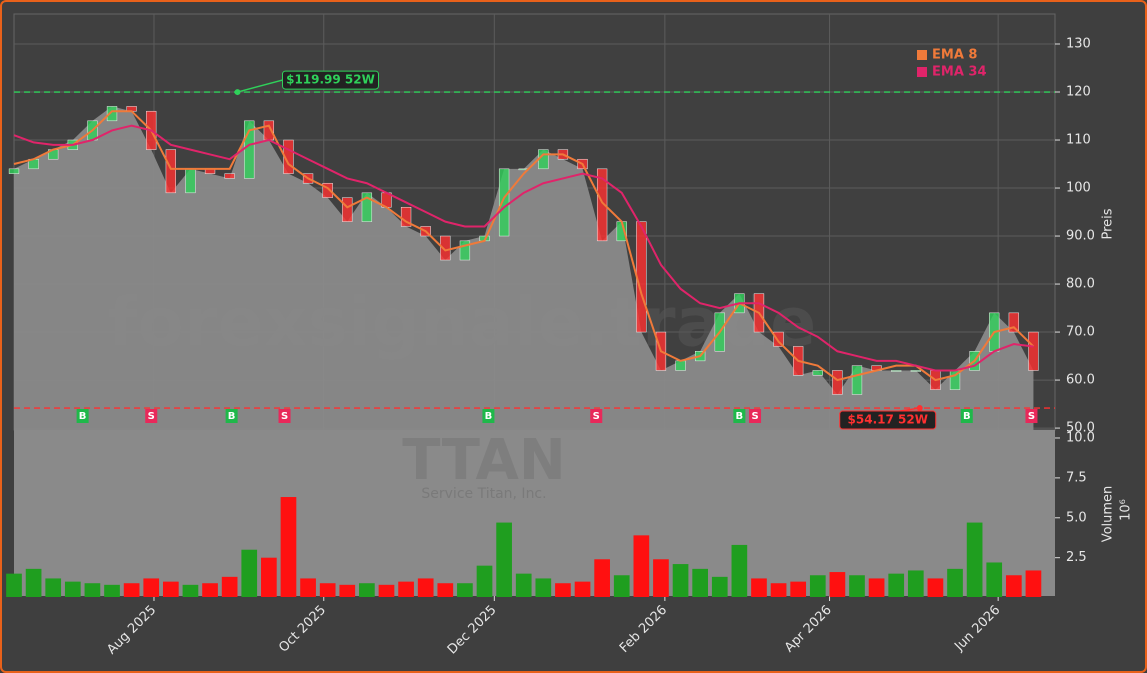  I want to click on watermark-sub: Service Titan, Inc., so click(483, 494).